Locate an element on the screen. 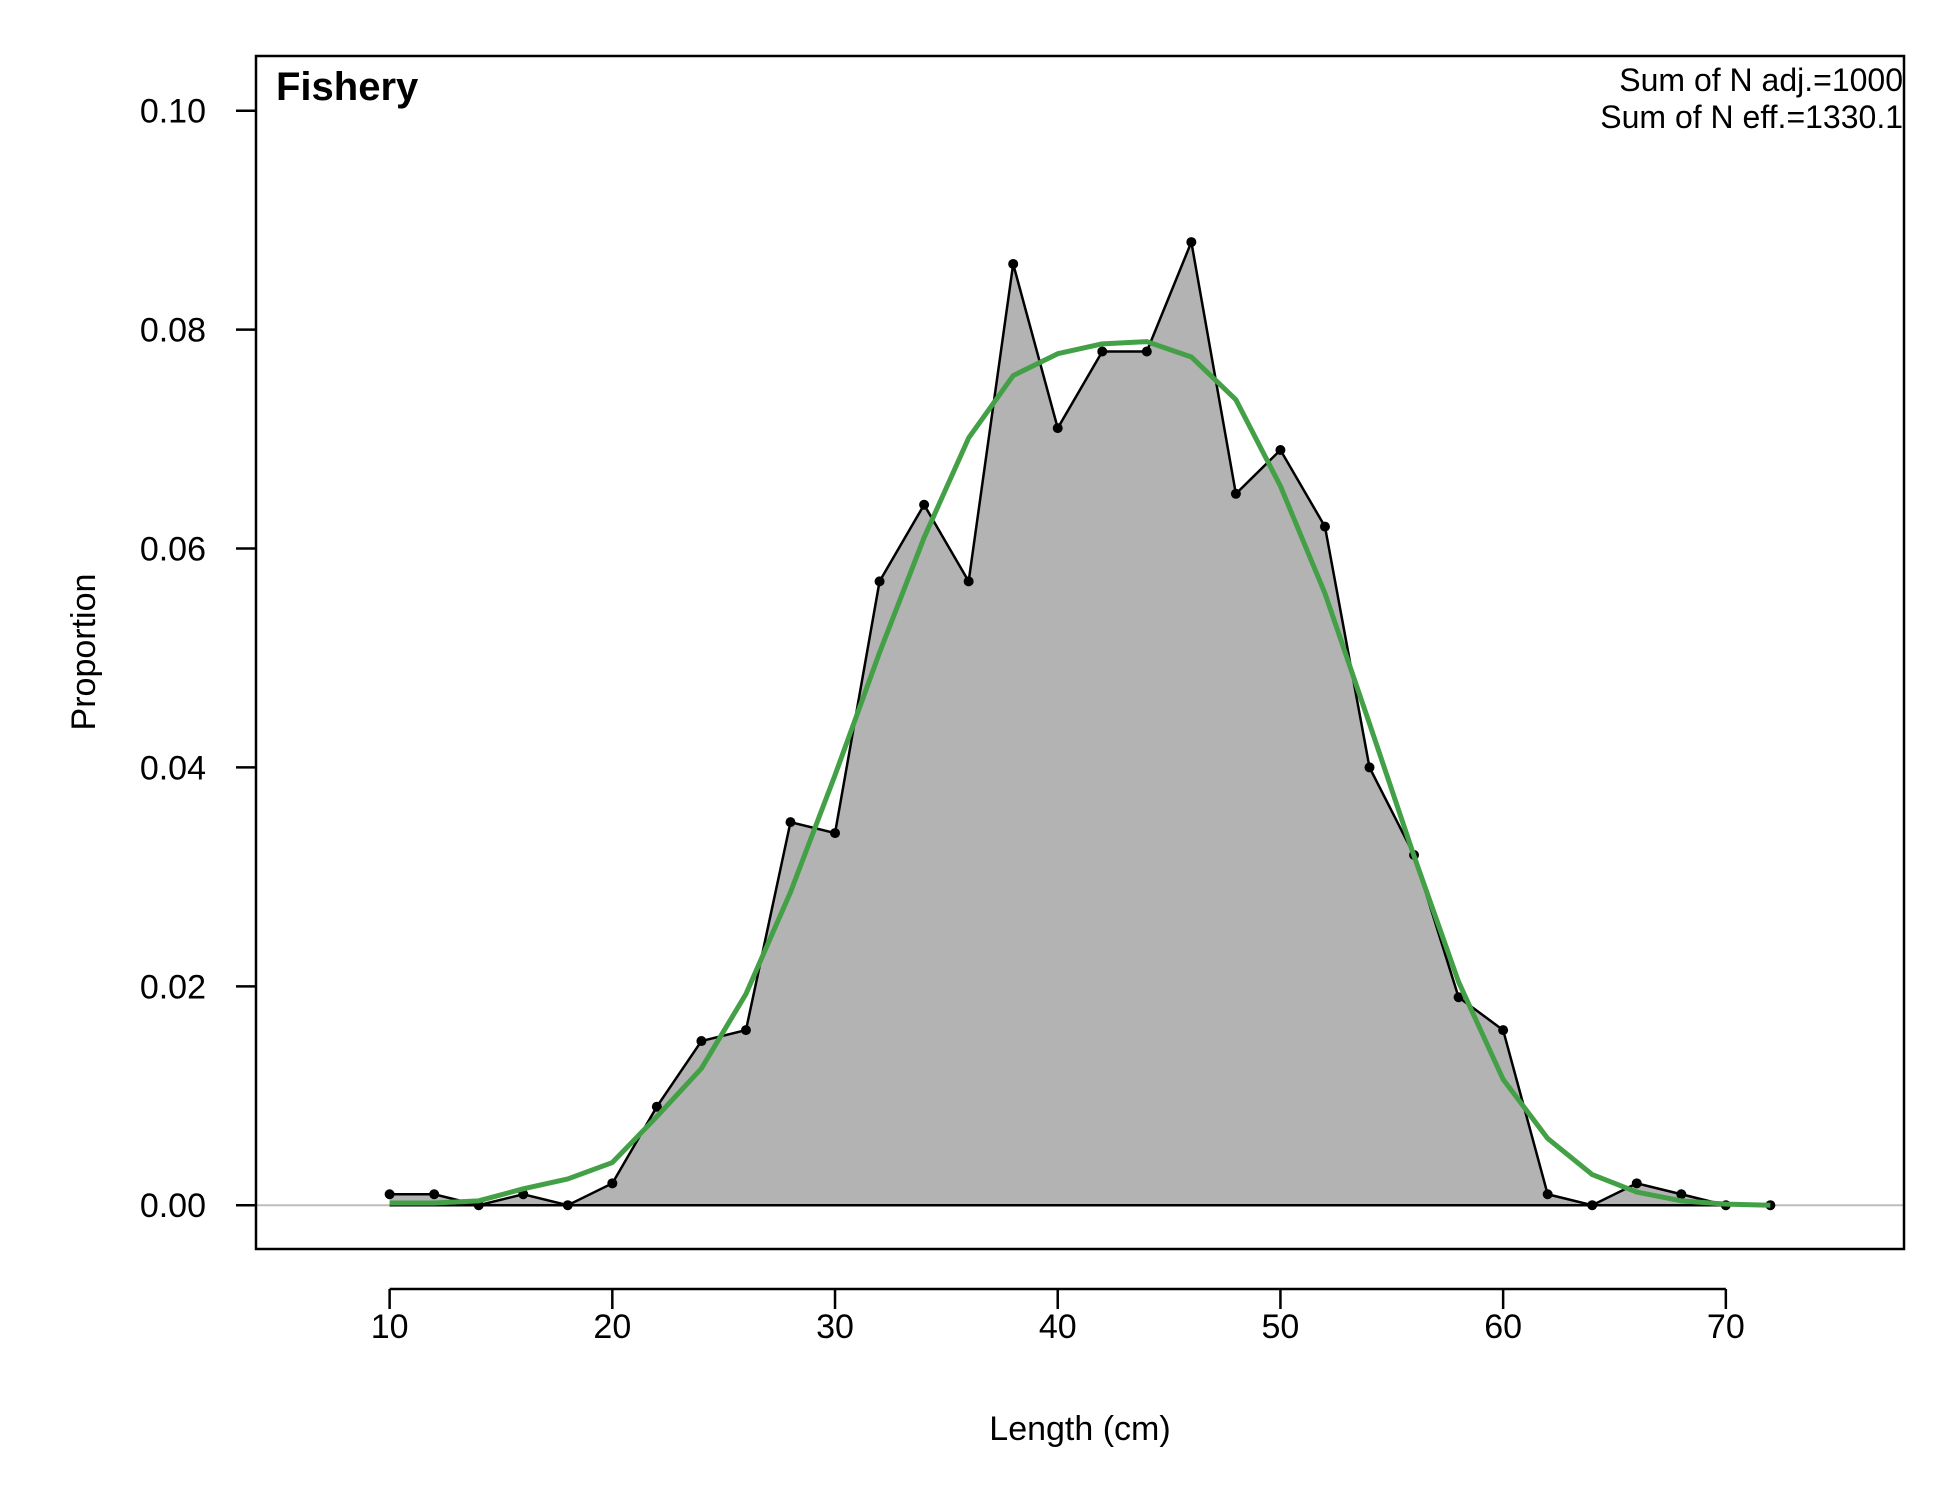 The width and height of the screenshot is (1950, 1505). y-tick-label: 0.08 is located at coordinates (173, 331).